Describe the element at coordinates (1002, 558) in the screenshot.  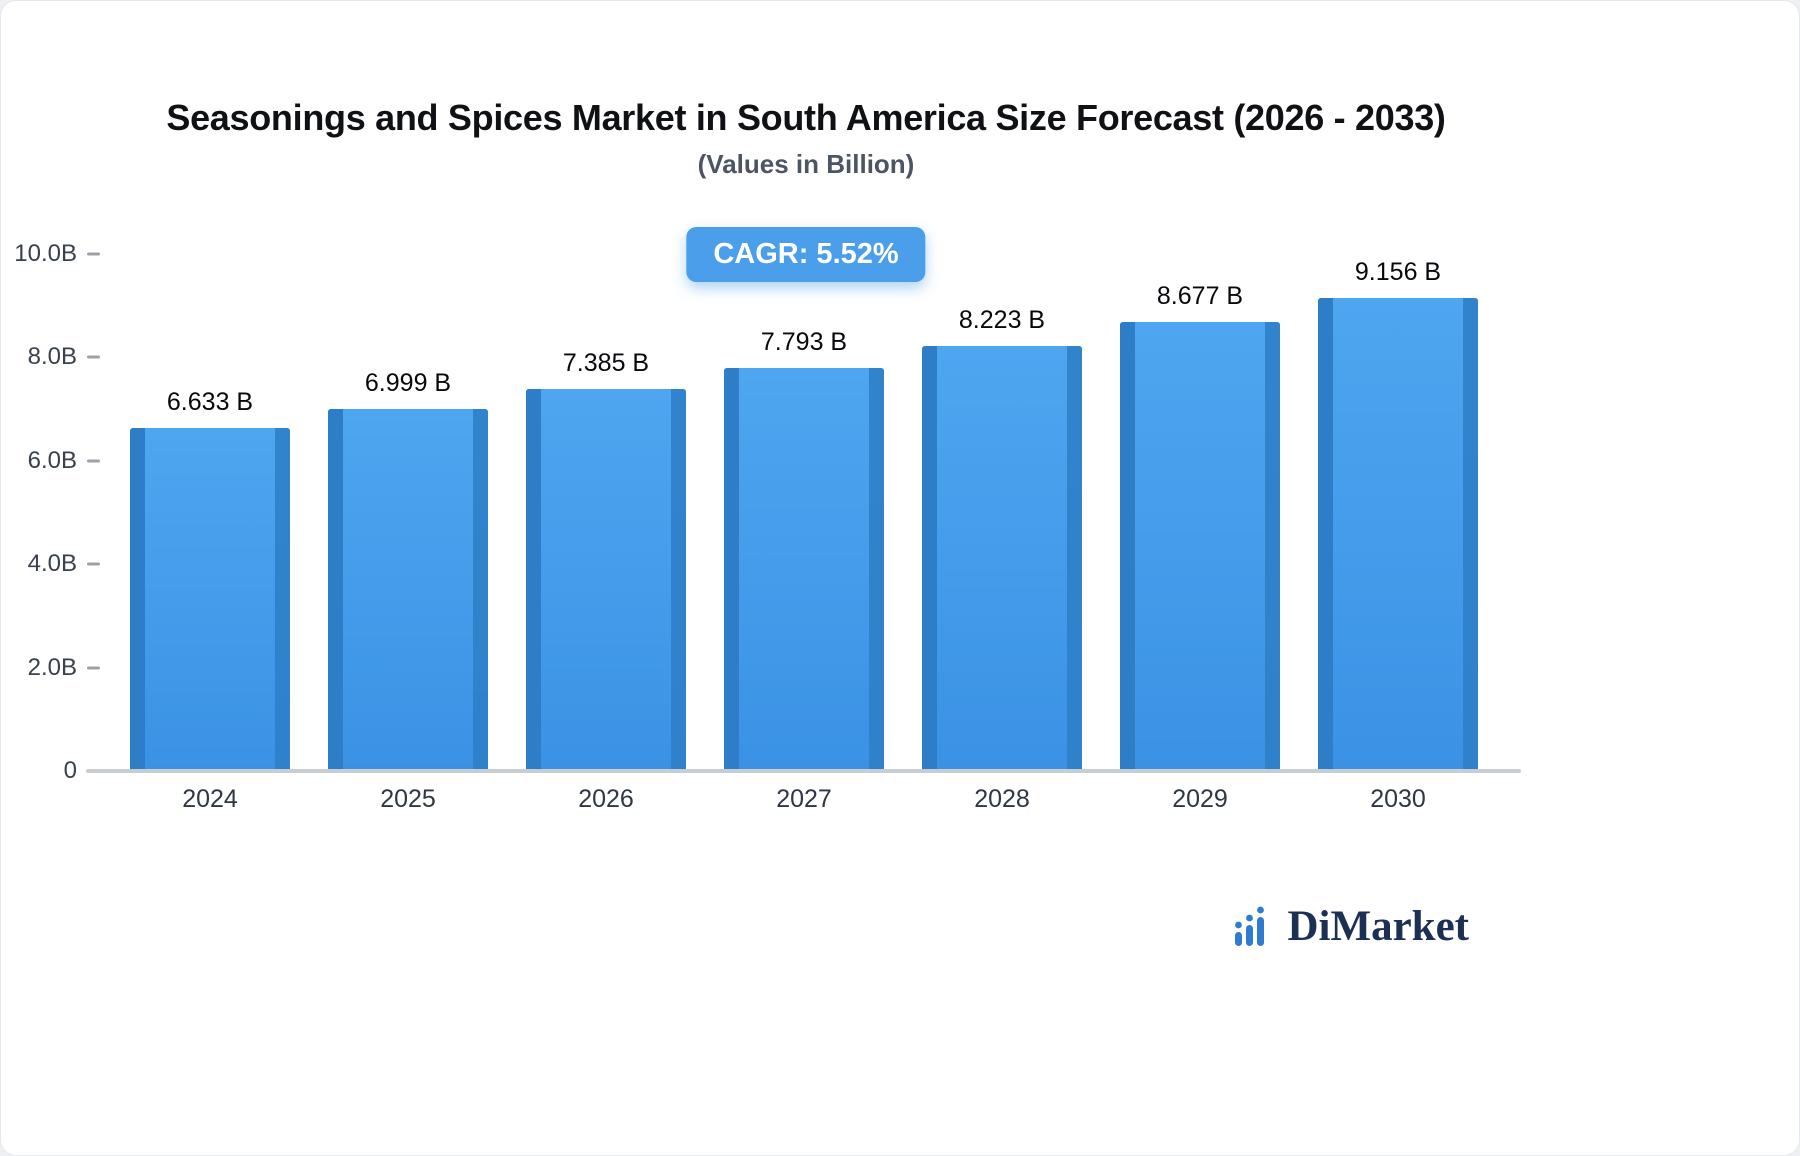
I see `bar-2028` at that location.